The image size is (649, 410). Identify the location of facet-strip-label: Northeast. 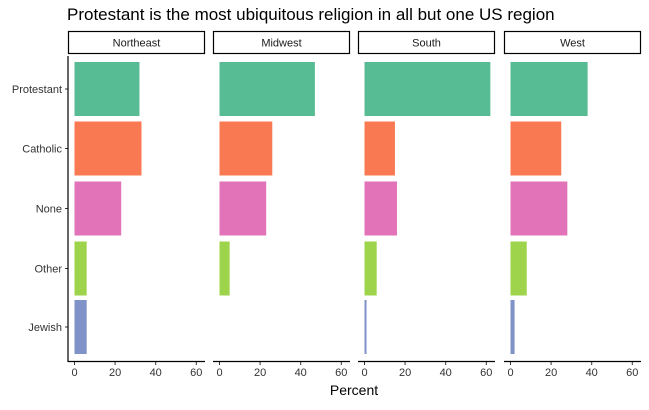
(137, 44).